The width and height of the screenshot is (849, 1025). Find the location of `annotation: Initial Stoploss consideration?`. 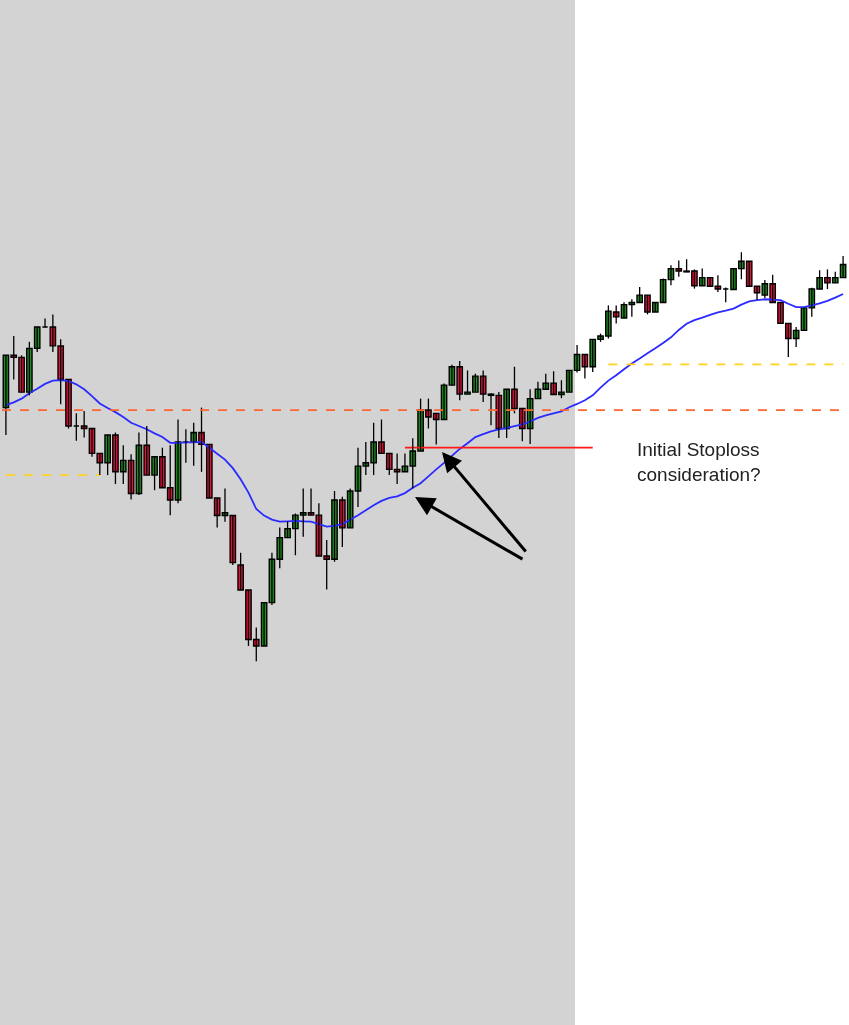

annotation: Initial Stoploss consideration? is located at coordinates (699, 462).